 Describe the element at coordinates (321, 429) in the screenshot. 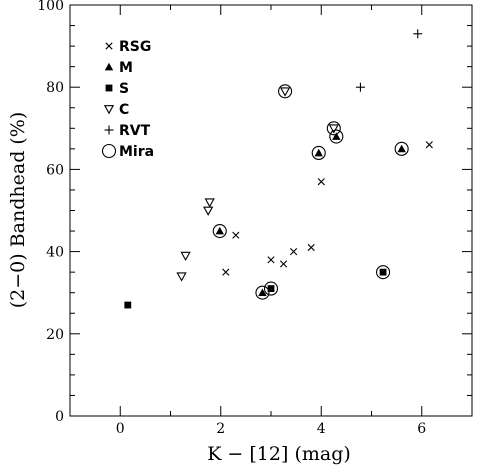

I see `x-tick-label: 4` at that location.